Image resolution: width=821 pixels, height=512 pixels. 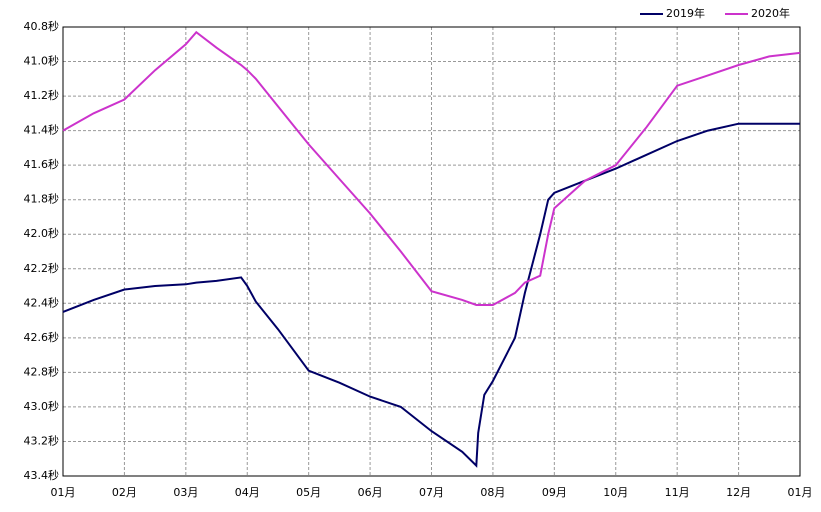 What do you see at coordinates (247, 492) in the screenshot?
I see `x-tick-label: 04月` at bounding box center [247, 492].